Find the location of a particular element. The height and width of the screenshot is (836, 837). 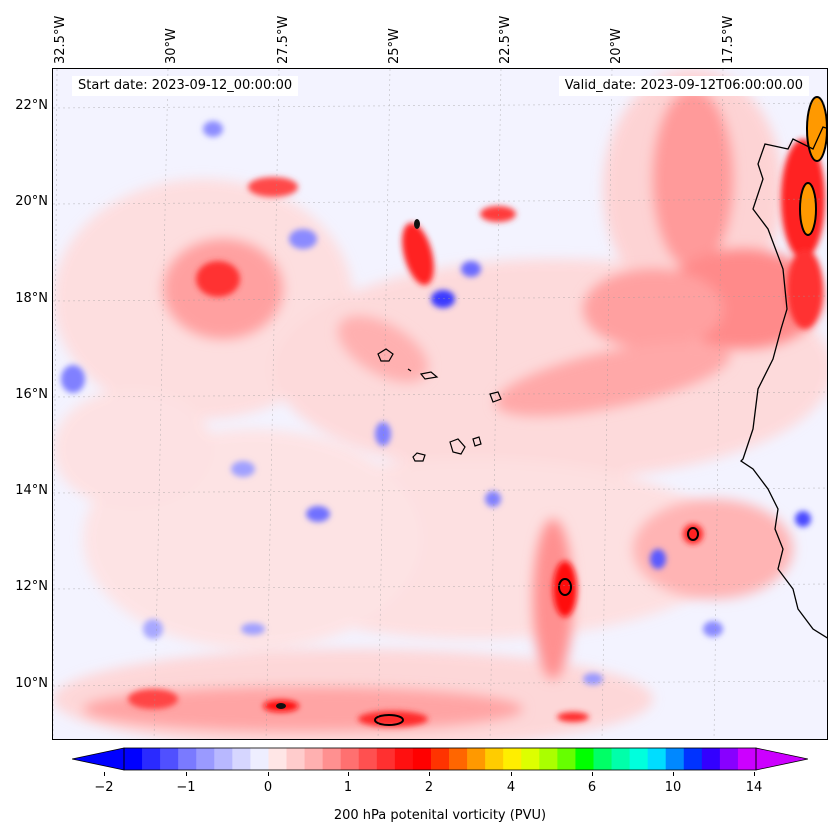

lon-label-22-5w: 22.5°W is located at coordinates (505, 39).